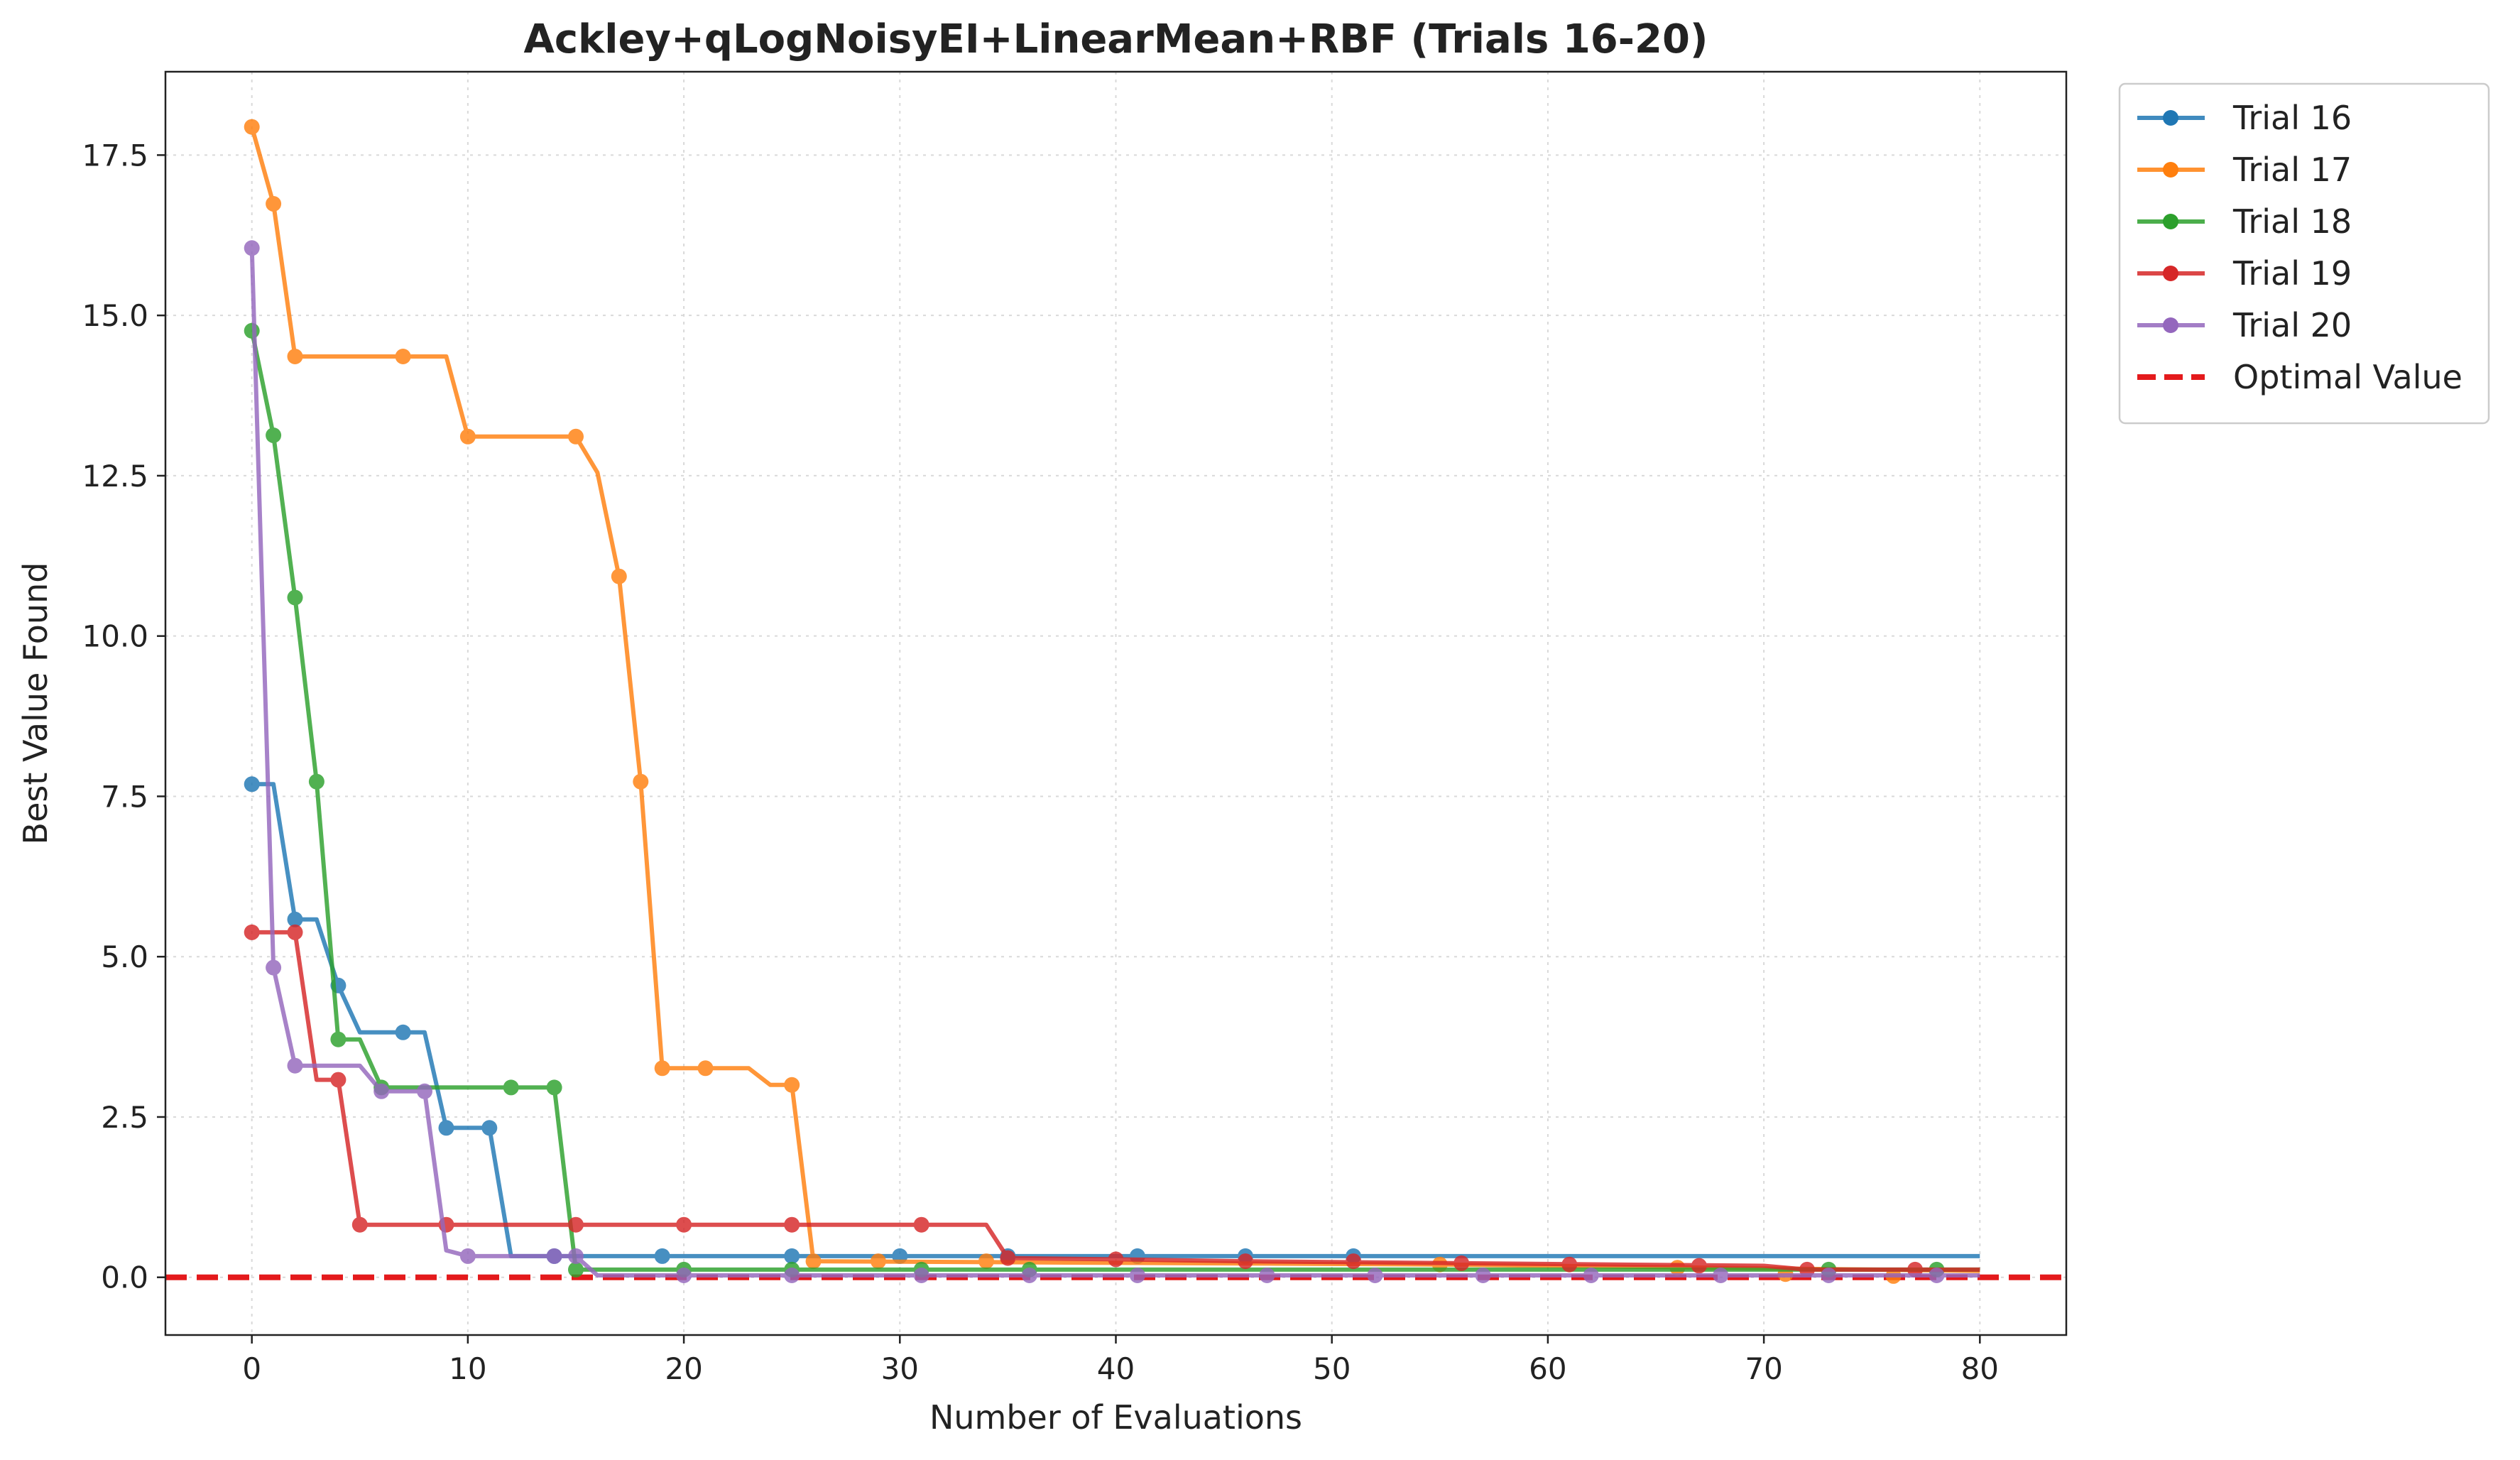 This screenshot has width=2520, height=1460. Describe the element at coordinates (900, 1368) in the screenshot. I see `x-tick-label-3: 30` at that location.